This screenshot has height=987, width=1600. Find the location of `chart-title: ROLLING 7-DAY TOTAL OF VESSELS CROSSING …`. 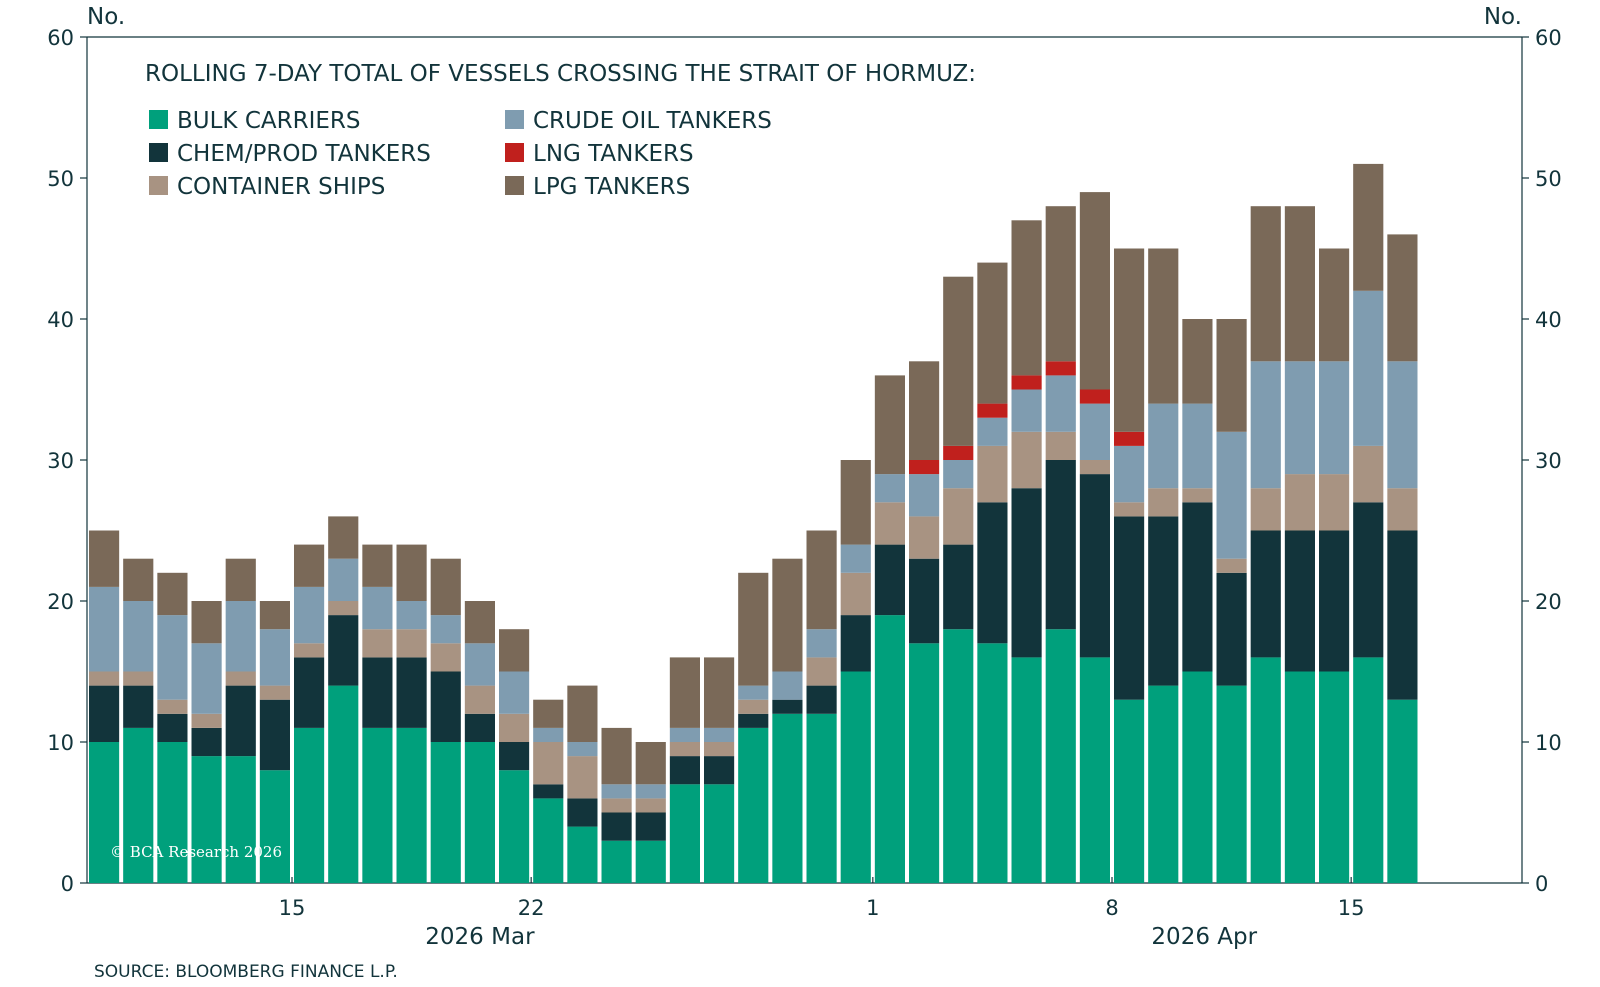

chart-title: ROLLING 7-DAY TOTAL OF VESSELS CROSSING … is located at coordinates (560, 74).